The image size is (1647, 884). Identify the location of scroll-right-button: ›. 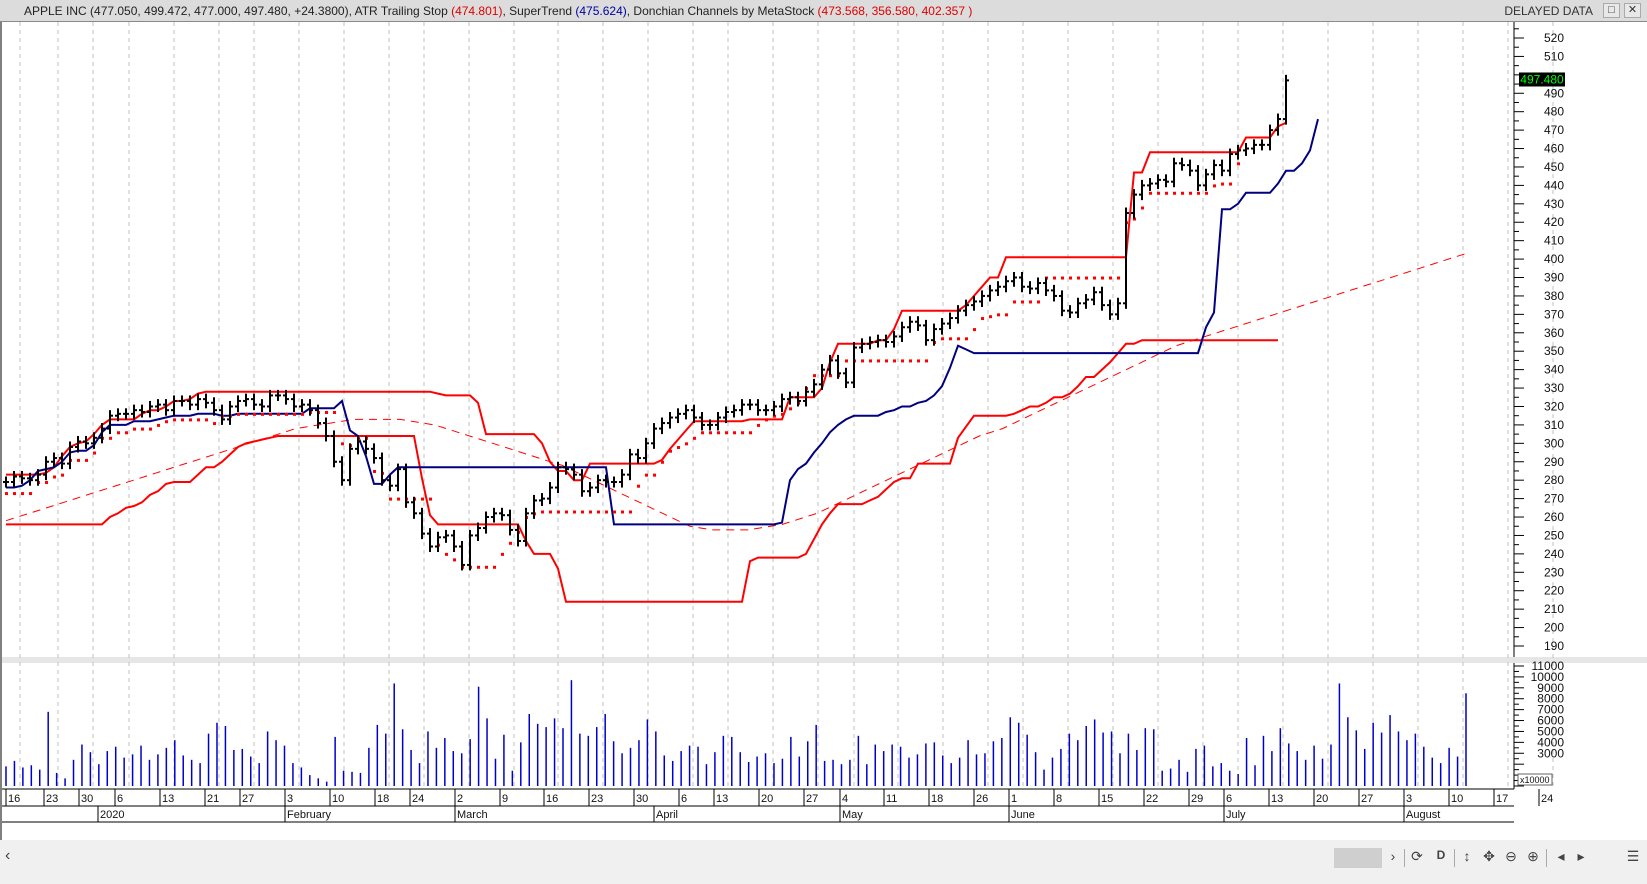
(1393, 856).